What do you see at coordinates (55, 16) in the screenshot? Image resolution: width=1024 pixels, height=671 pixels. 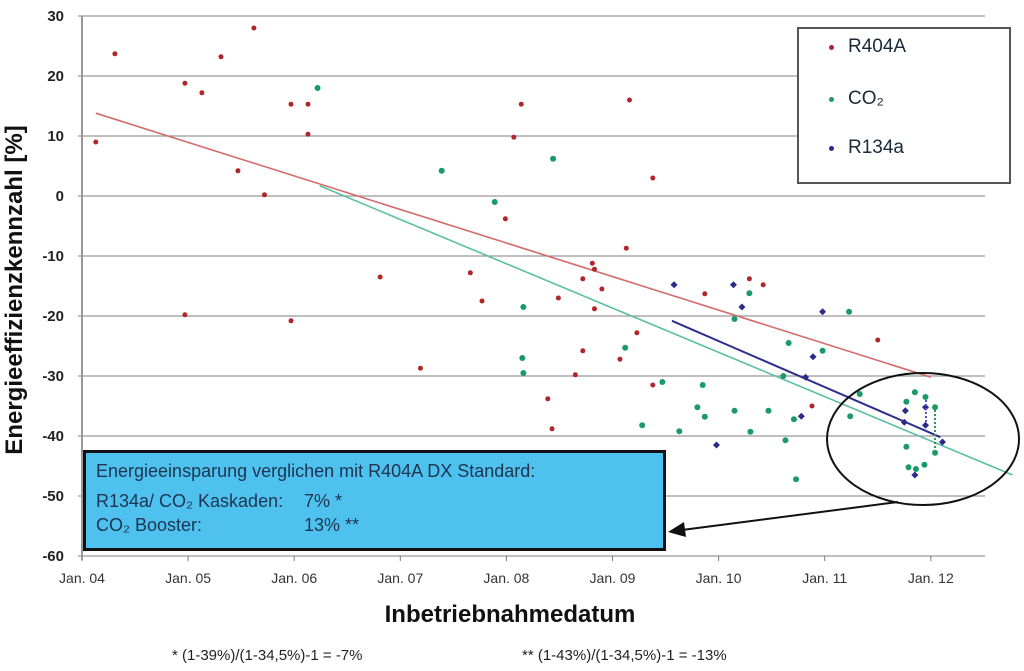 I see `y-tick-label: 30` at bounding box center [55, 16].